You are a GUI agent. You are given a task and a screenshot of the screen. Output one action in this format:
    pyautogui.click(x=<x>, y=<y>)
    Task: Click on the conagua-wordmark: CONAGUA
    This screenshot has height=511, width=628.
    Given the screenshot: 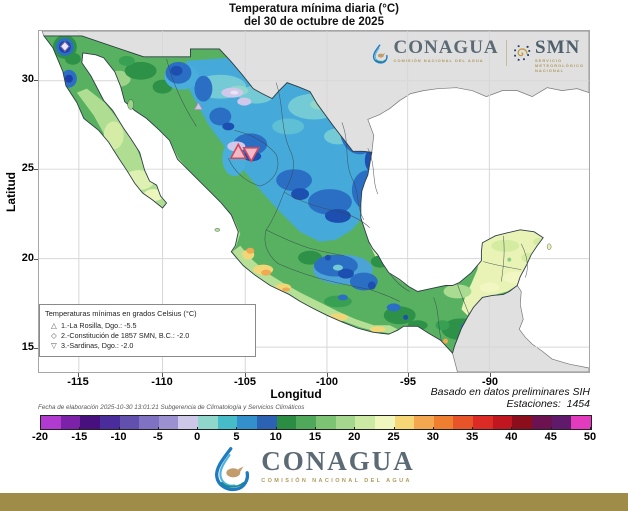 What is the action you would take?
    pyautogui.click(x=446, y=47)
    